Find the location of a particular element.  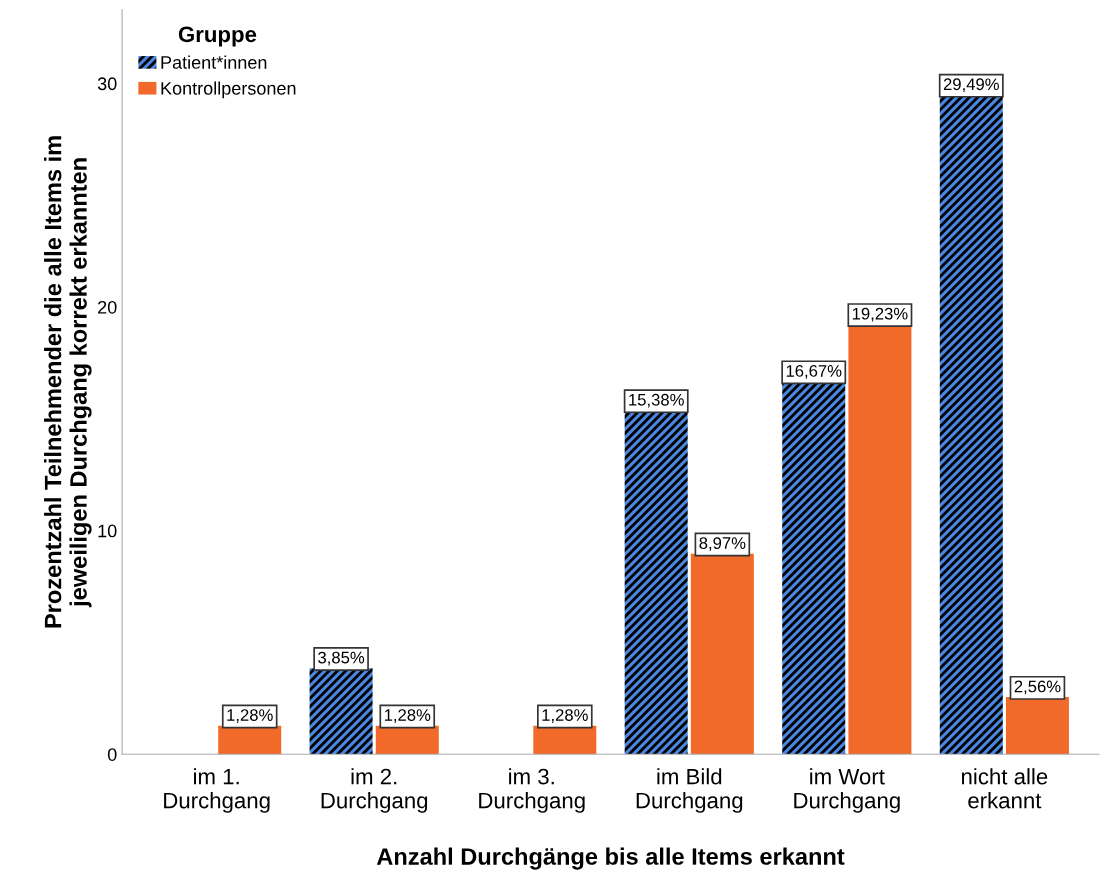

y-axis-title: Prozentzahl Teilnehmender die alle Items im jeweiligen Durchgang korrekt erkannten is located at coordinates (68, 382).